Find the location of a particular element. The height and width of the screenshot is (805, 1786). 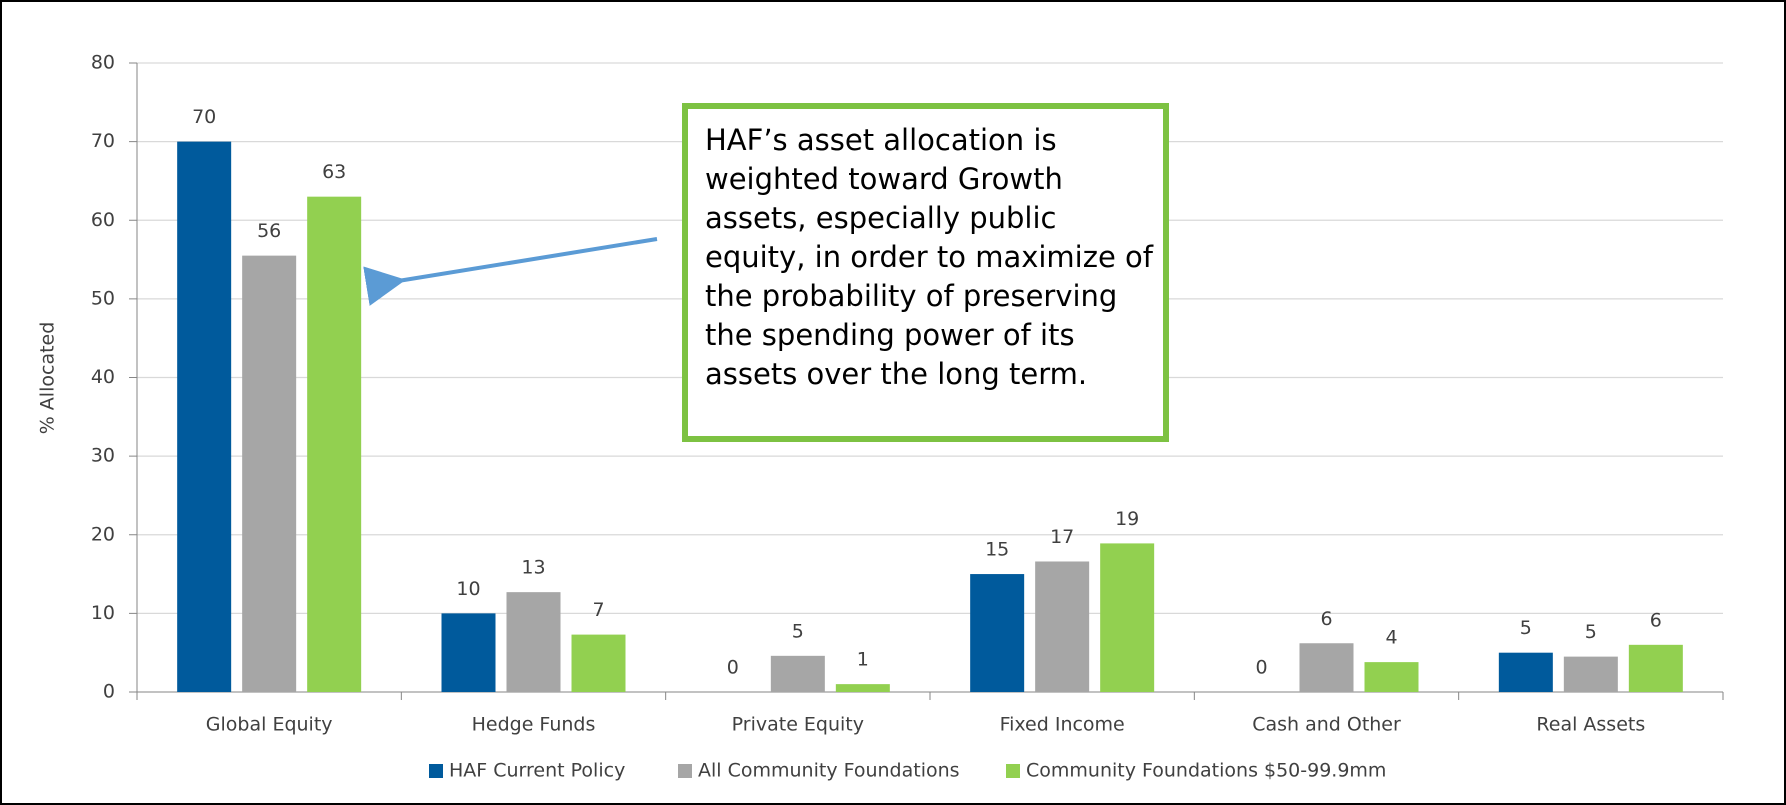

annotation-text: the probability of preserving is located at coordinates (911, 296).